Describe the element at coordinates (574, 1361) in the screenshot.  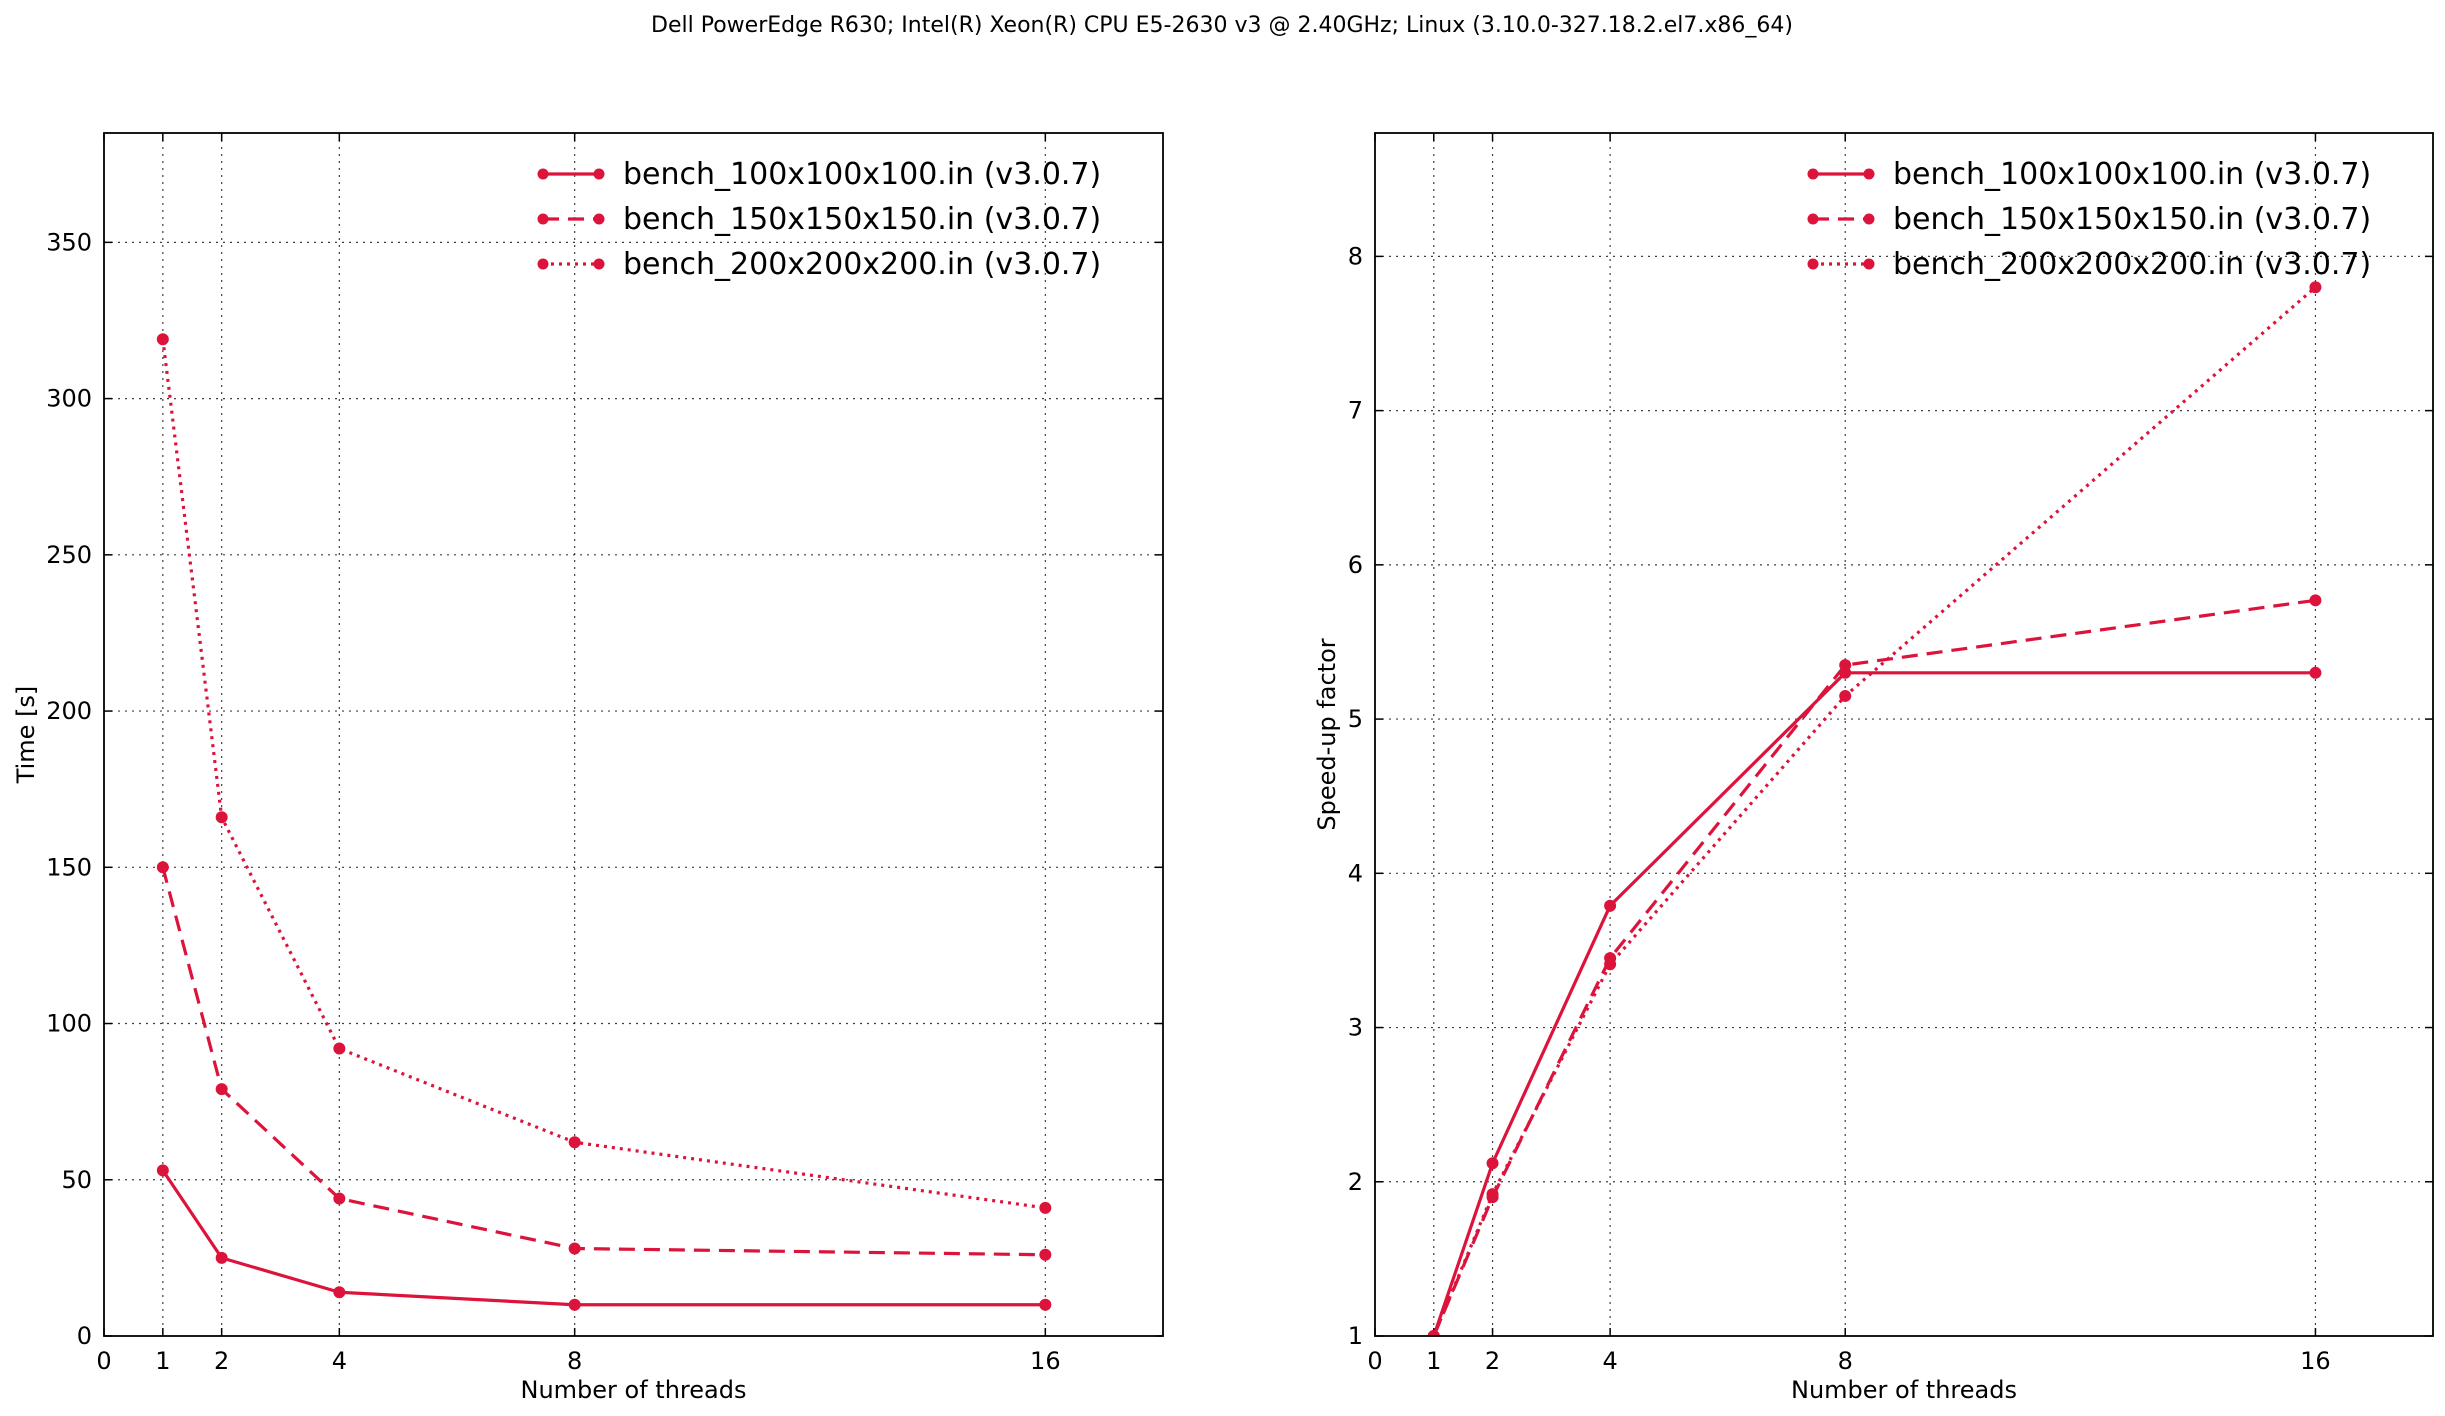
I see `time-xtick-label: 8` at that location.